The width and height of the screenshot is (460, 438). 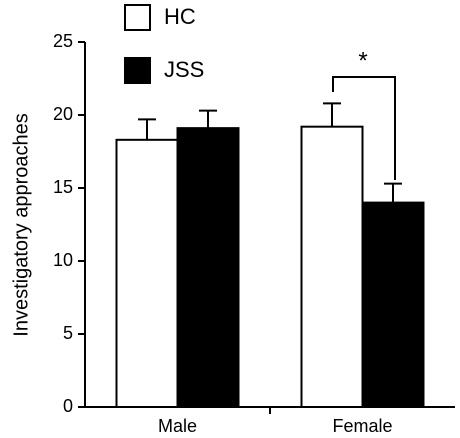 What do you see at coordinates (362, 60) in the screenshot?
I see `significance-label: *` at bounding box center [362, 60].